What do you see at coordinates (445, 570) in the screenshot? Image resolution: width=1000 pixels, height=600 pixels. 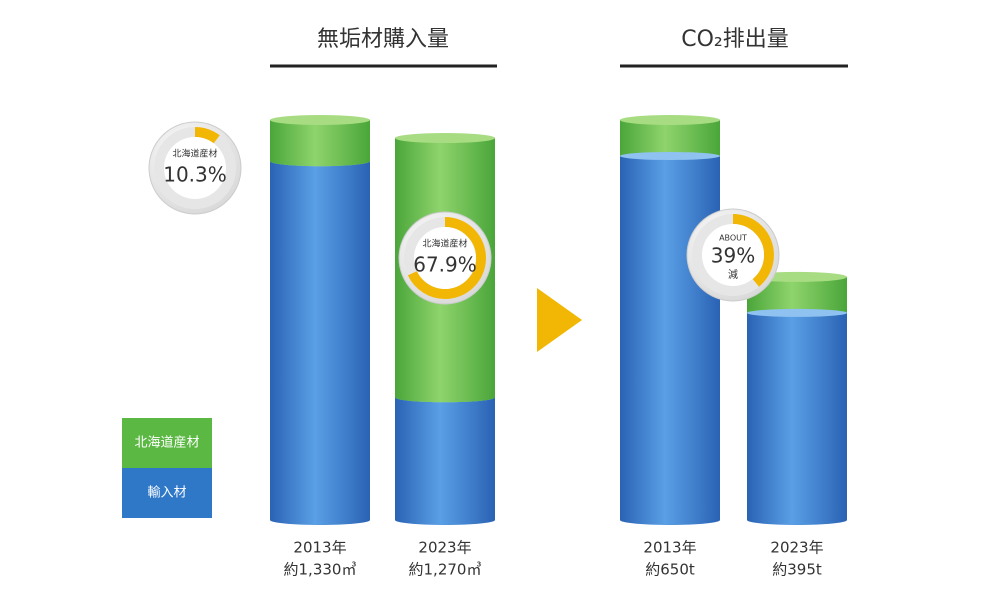 I see `total-label: 約1,270㎥` at bounding box center [445, 570].